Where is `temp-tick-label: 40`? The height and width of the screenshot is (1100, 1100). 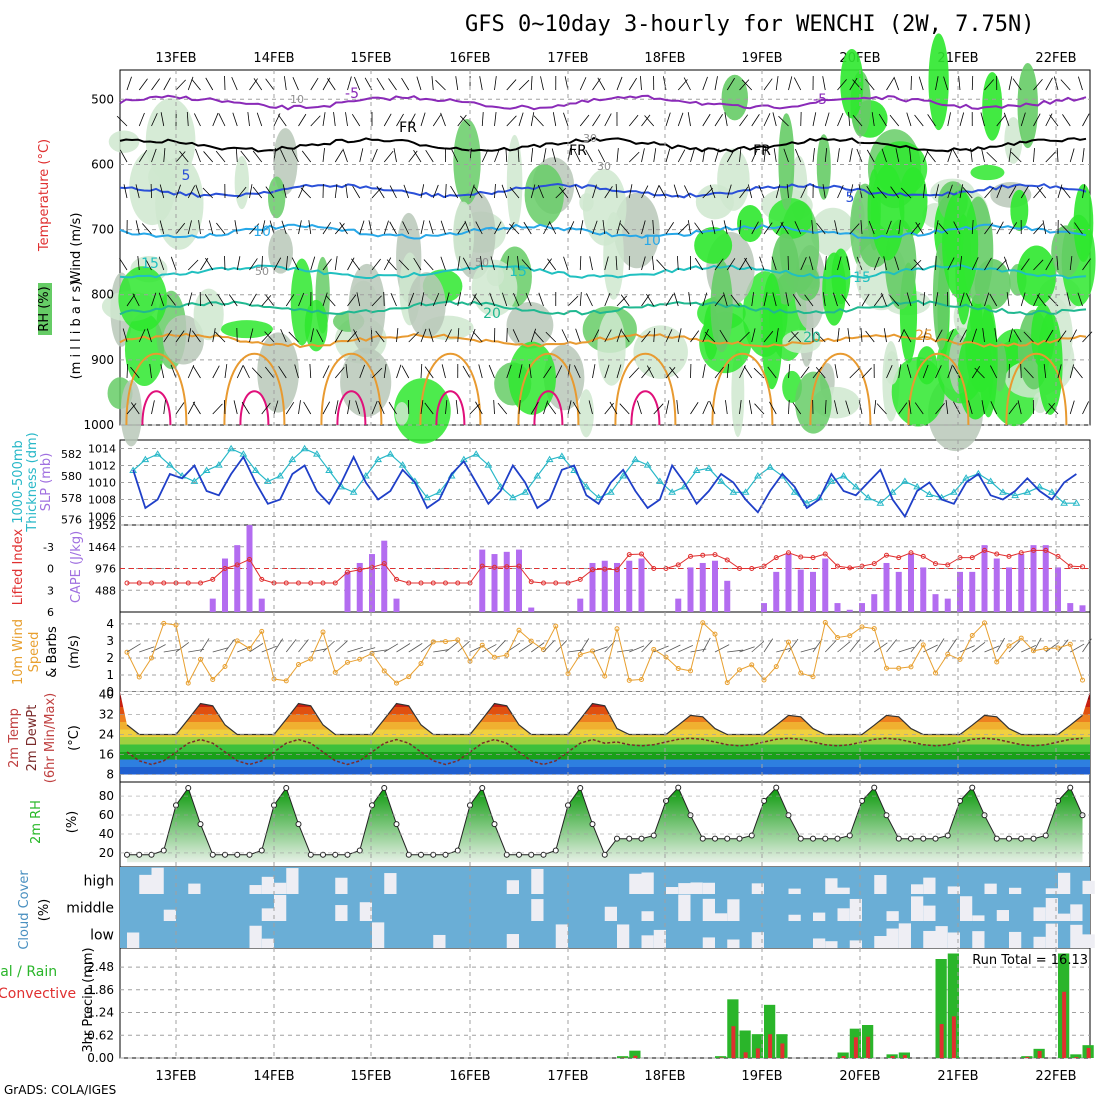 temp-tick-label: 40 is located at coordinates (106, 695).